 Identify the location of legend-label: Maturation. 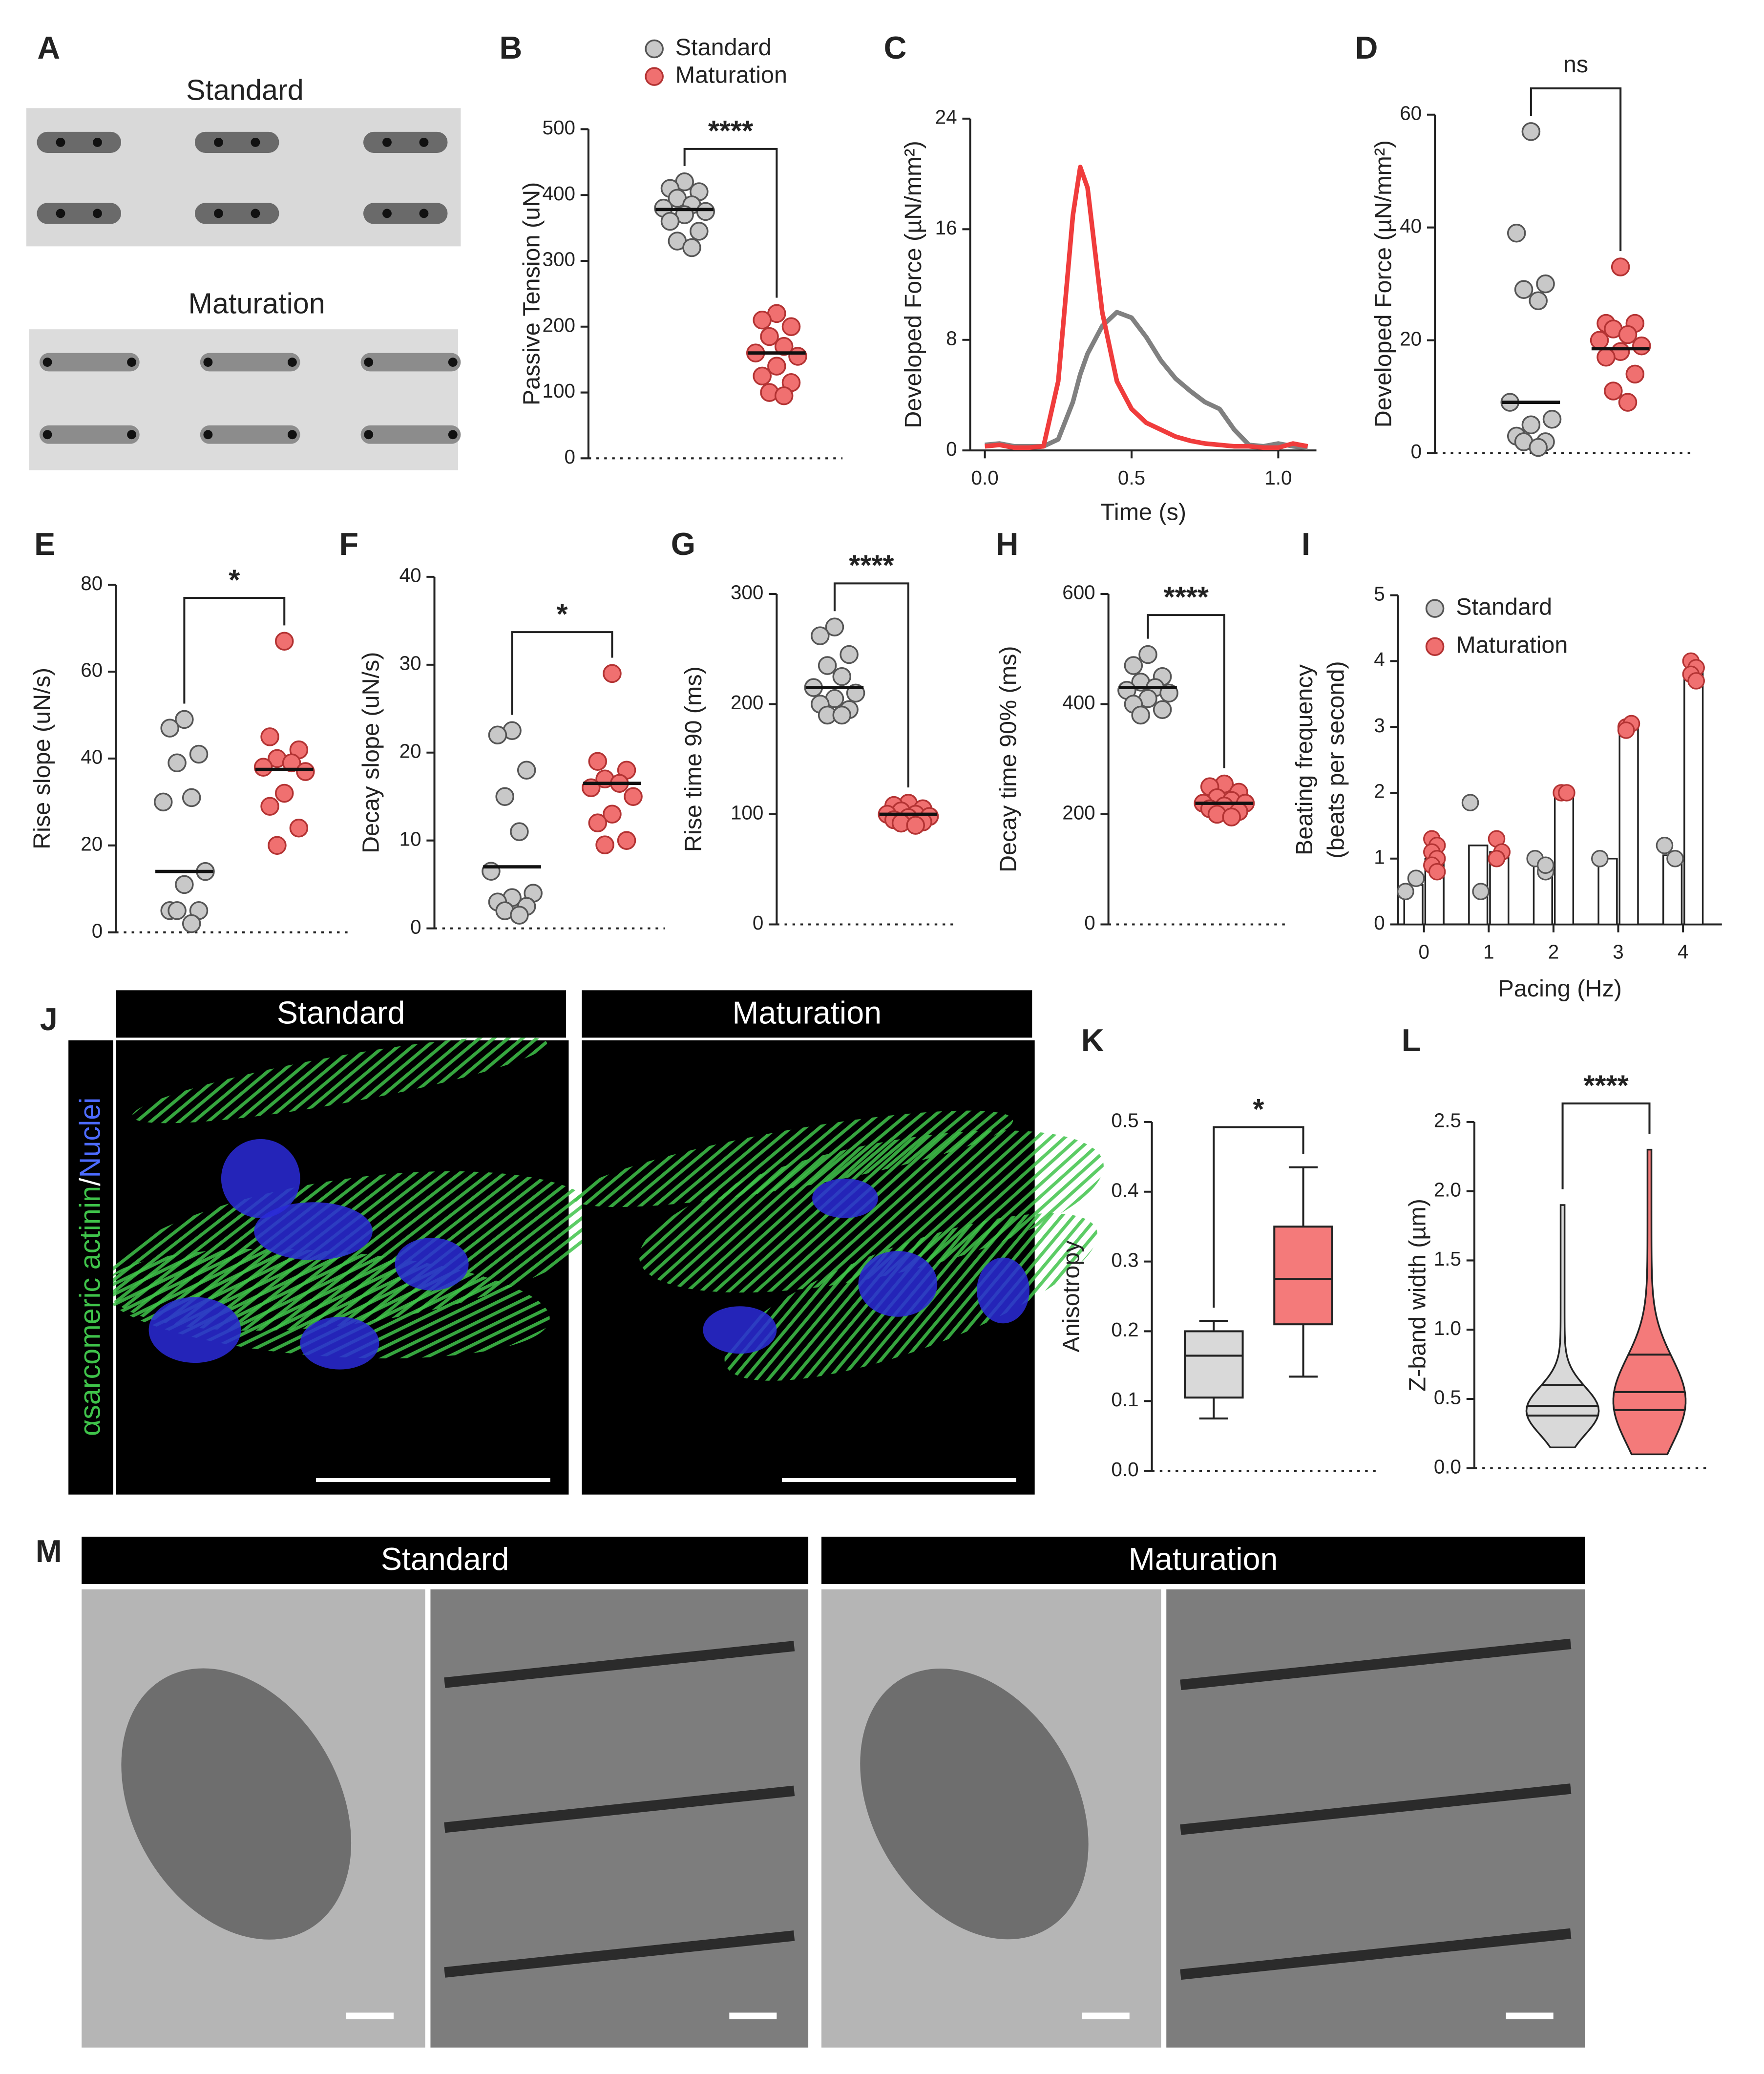
(731, 75).